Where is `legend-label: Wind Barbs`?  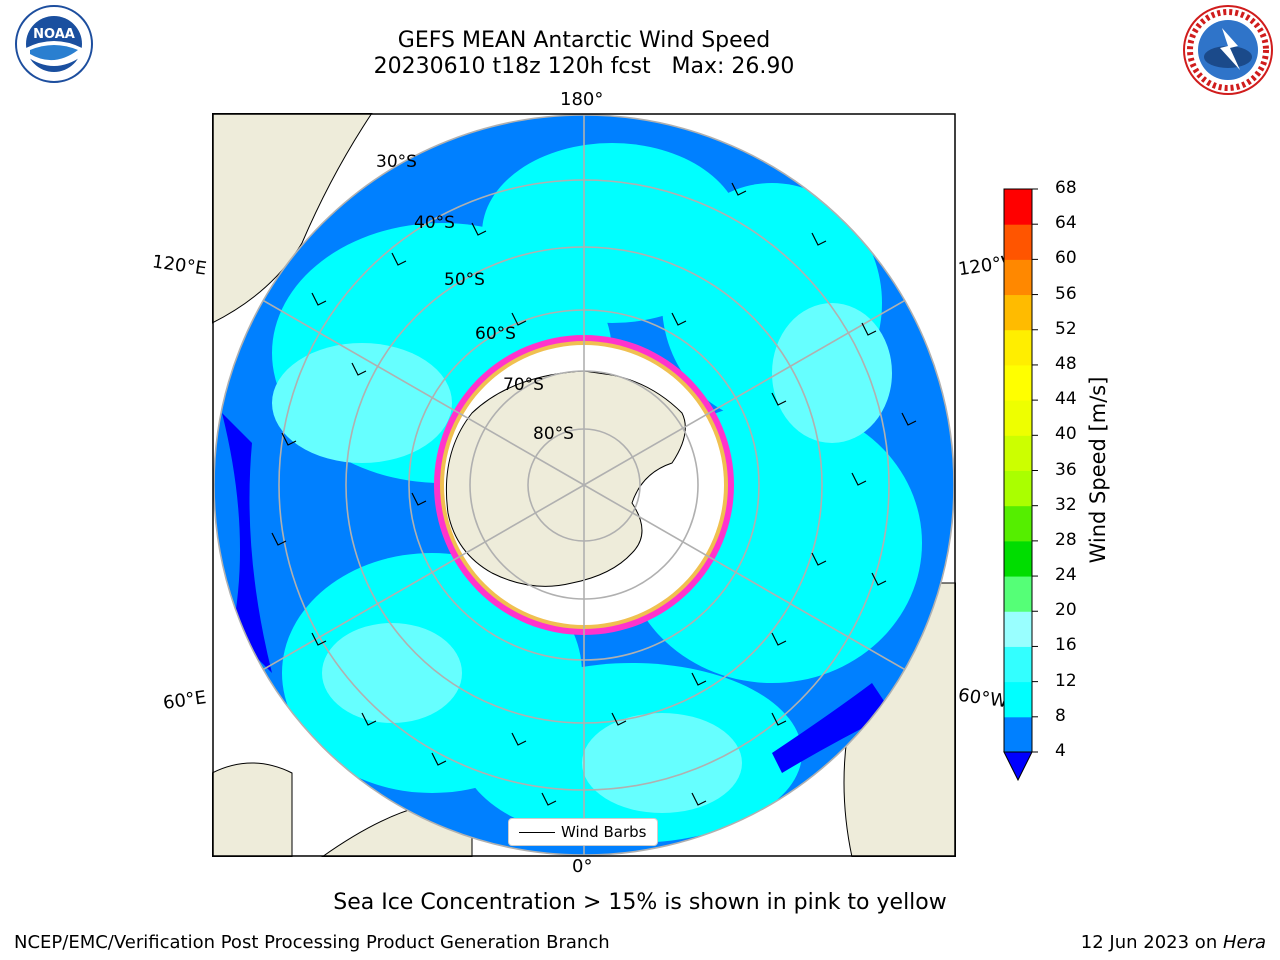
legend-label: Wind Barbs is located at coordinates (604, 832).